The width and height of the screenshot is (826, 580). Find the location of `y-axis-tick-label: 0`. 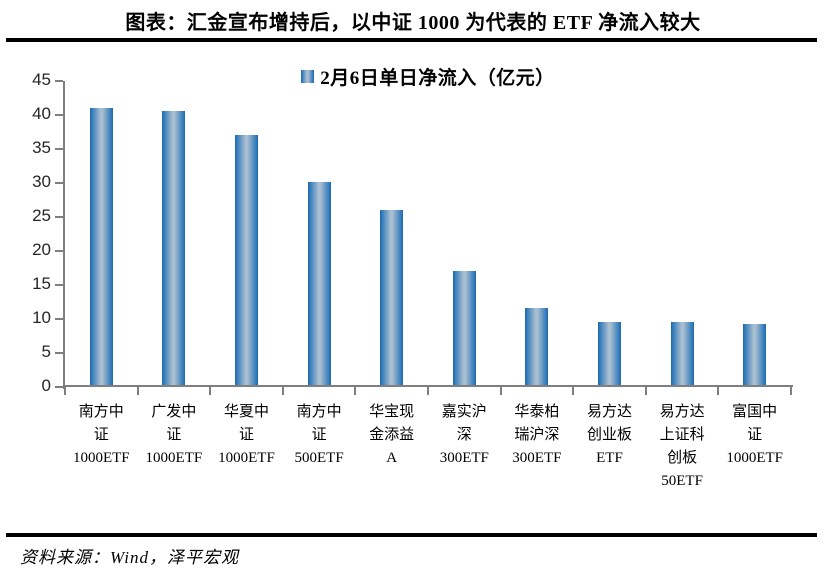

y-axis-tick-label: 0 is located at coordinates (46, 385).